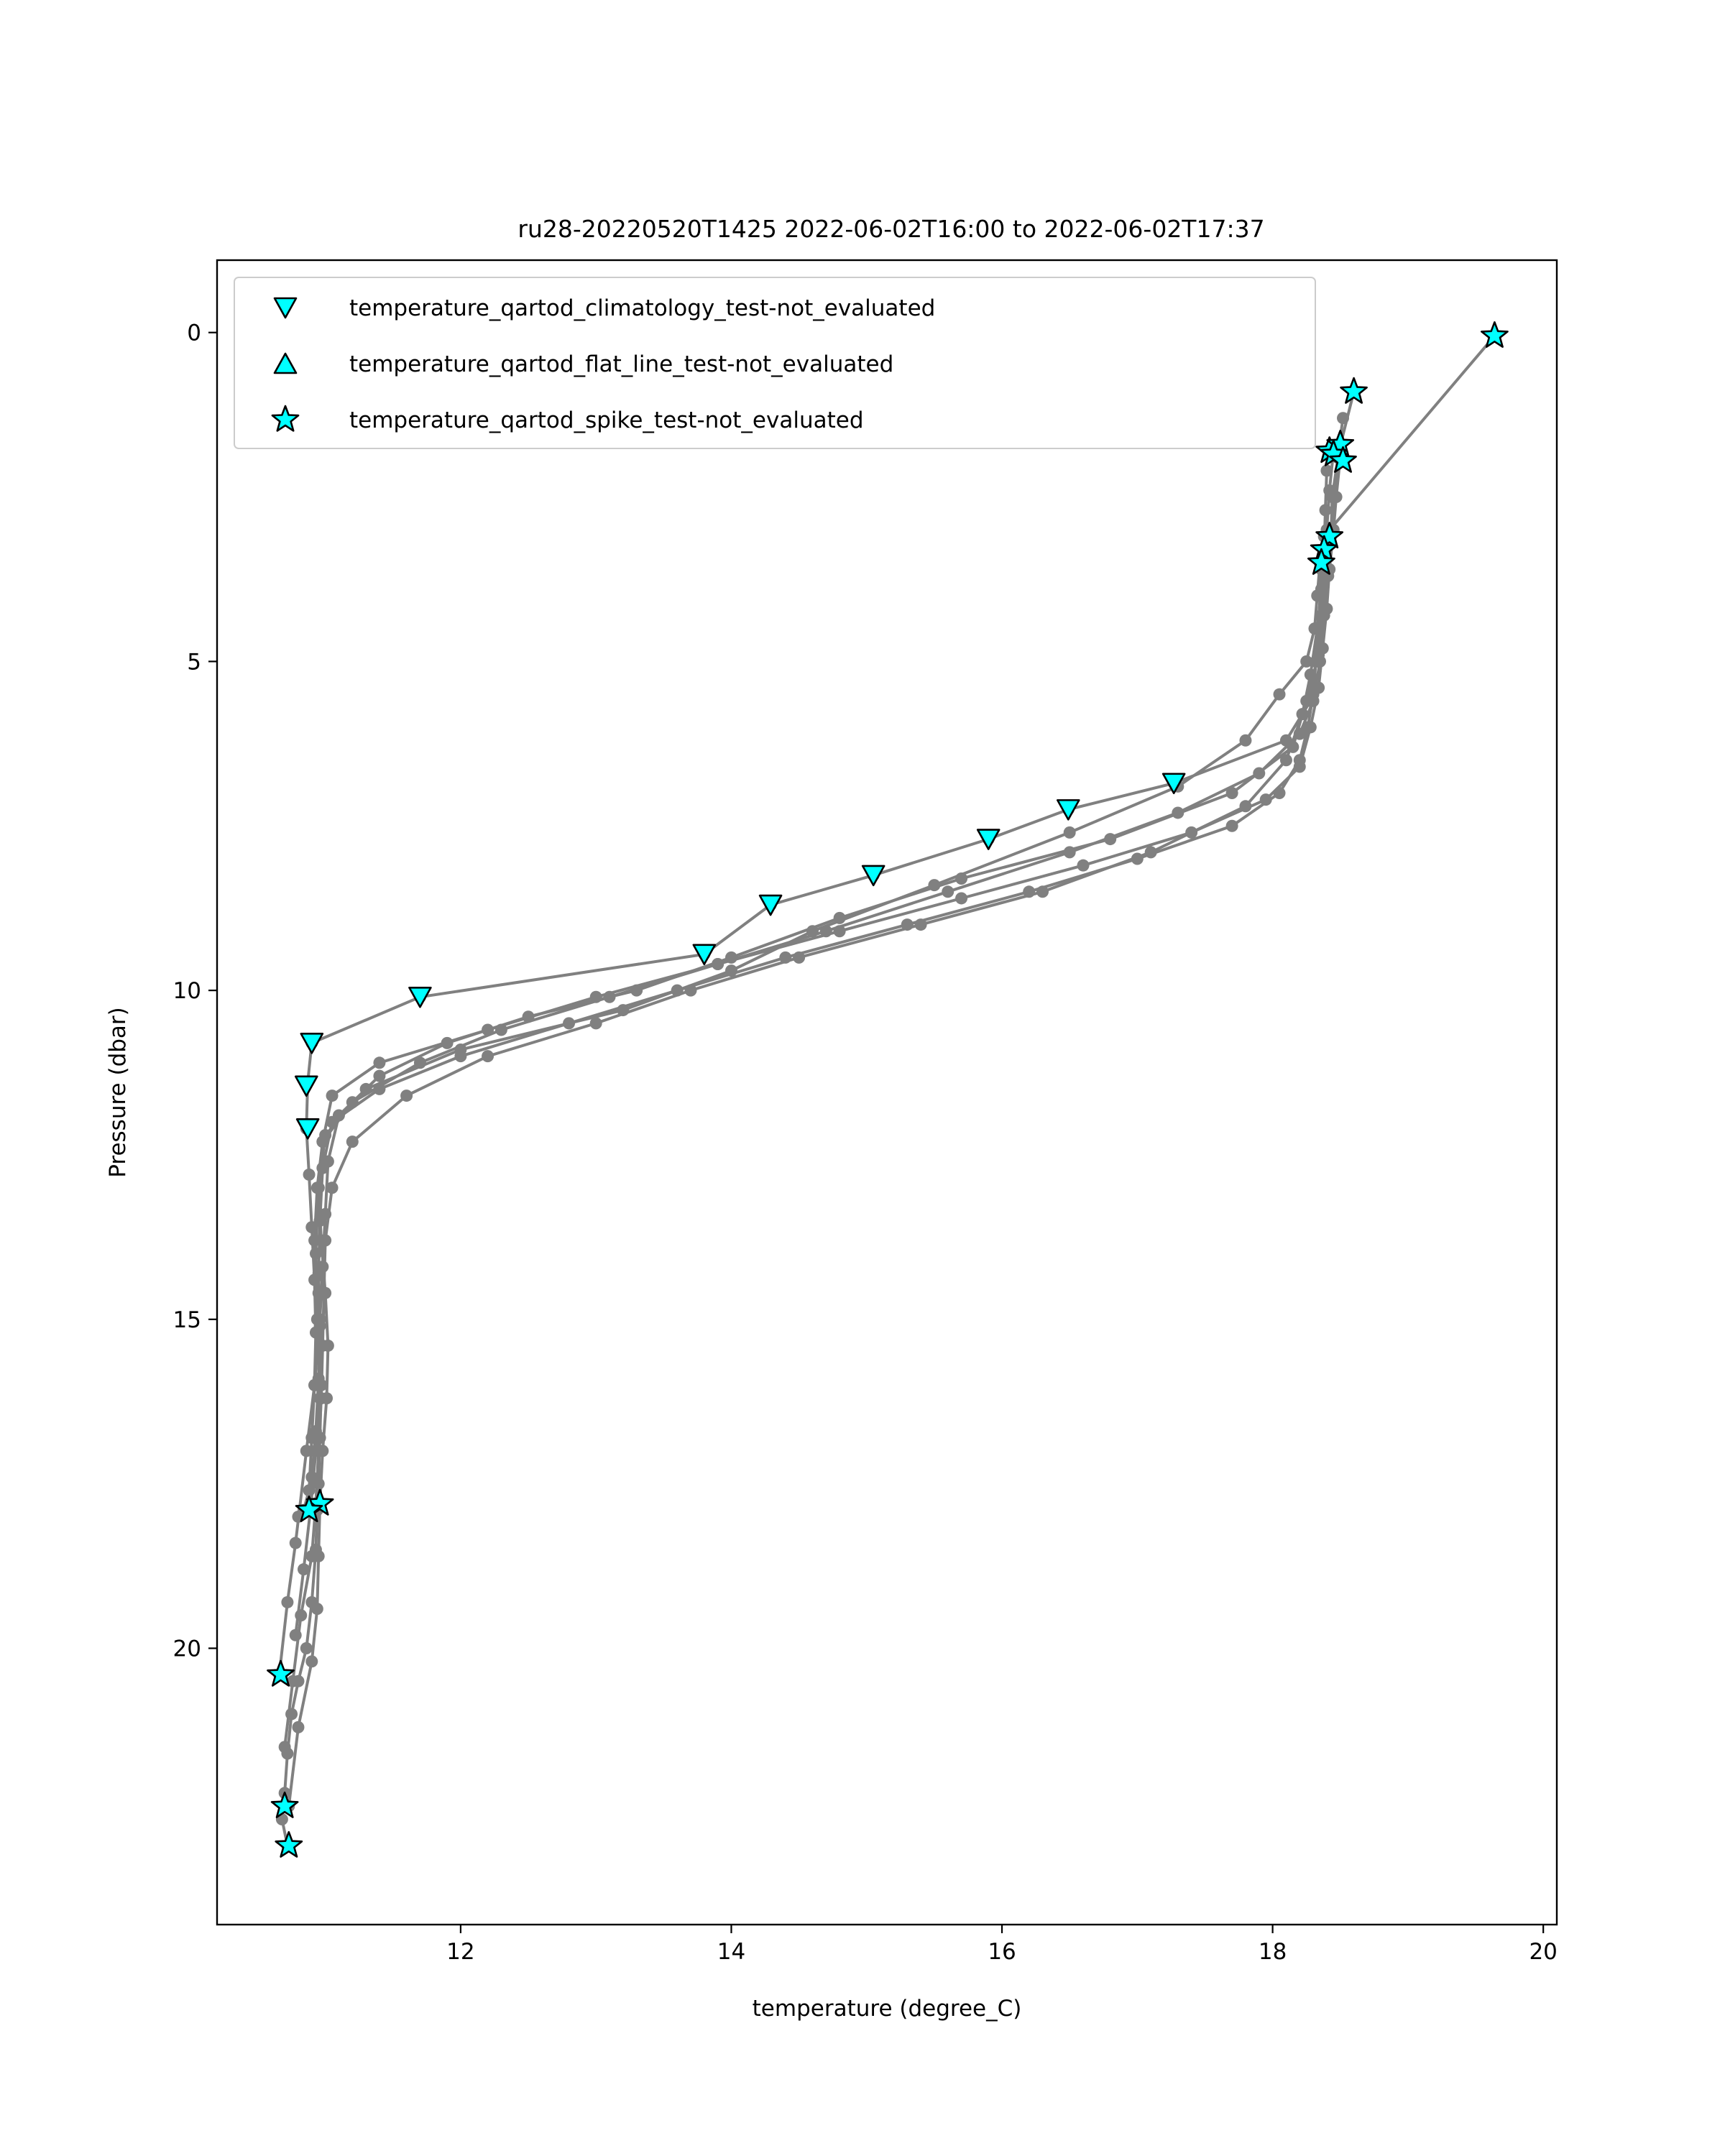 This screenshot has width=1725, height=2156. What do you see at coordinates (1543, 1952) in the screenshot?
I see `x-tick-label: 20` at bounding box center [1543, 1952].